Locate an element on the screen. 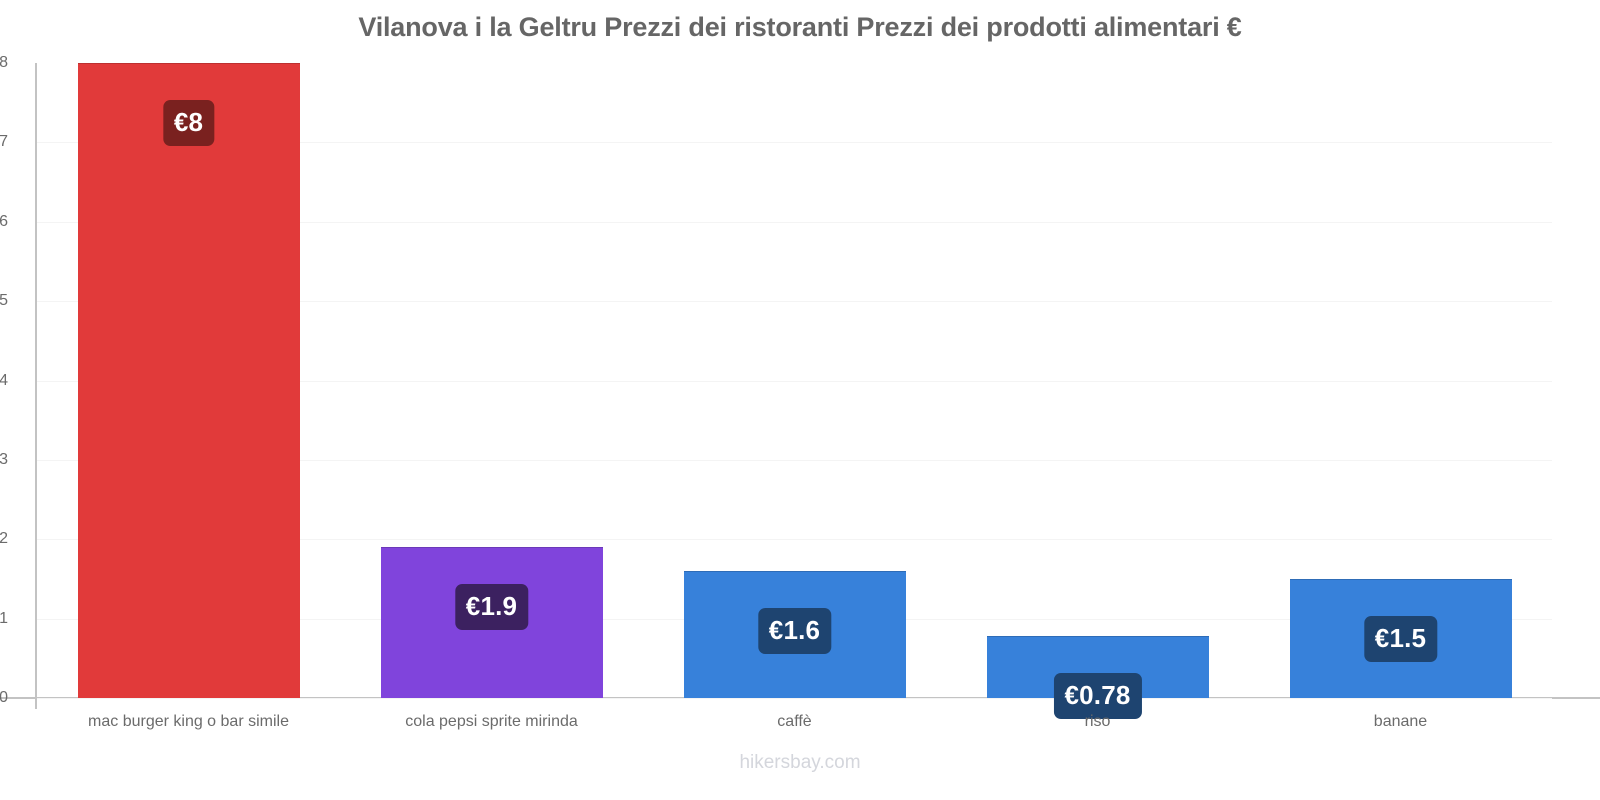  y-axis-tick-label: 6 is located at coordinates (4, 221).